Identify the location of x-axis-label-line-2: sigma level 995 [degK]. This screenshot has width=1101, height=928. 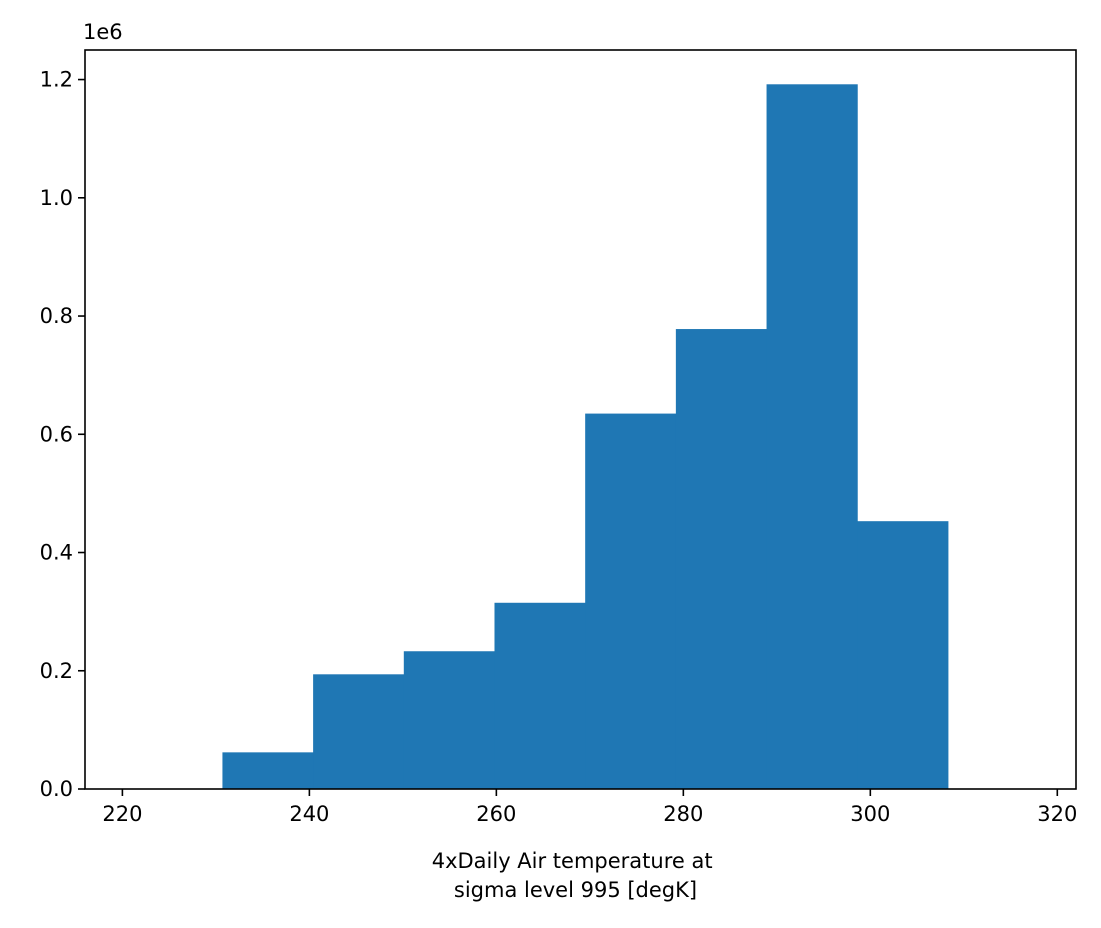
(575, 890).